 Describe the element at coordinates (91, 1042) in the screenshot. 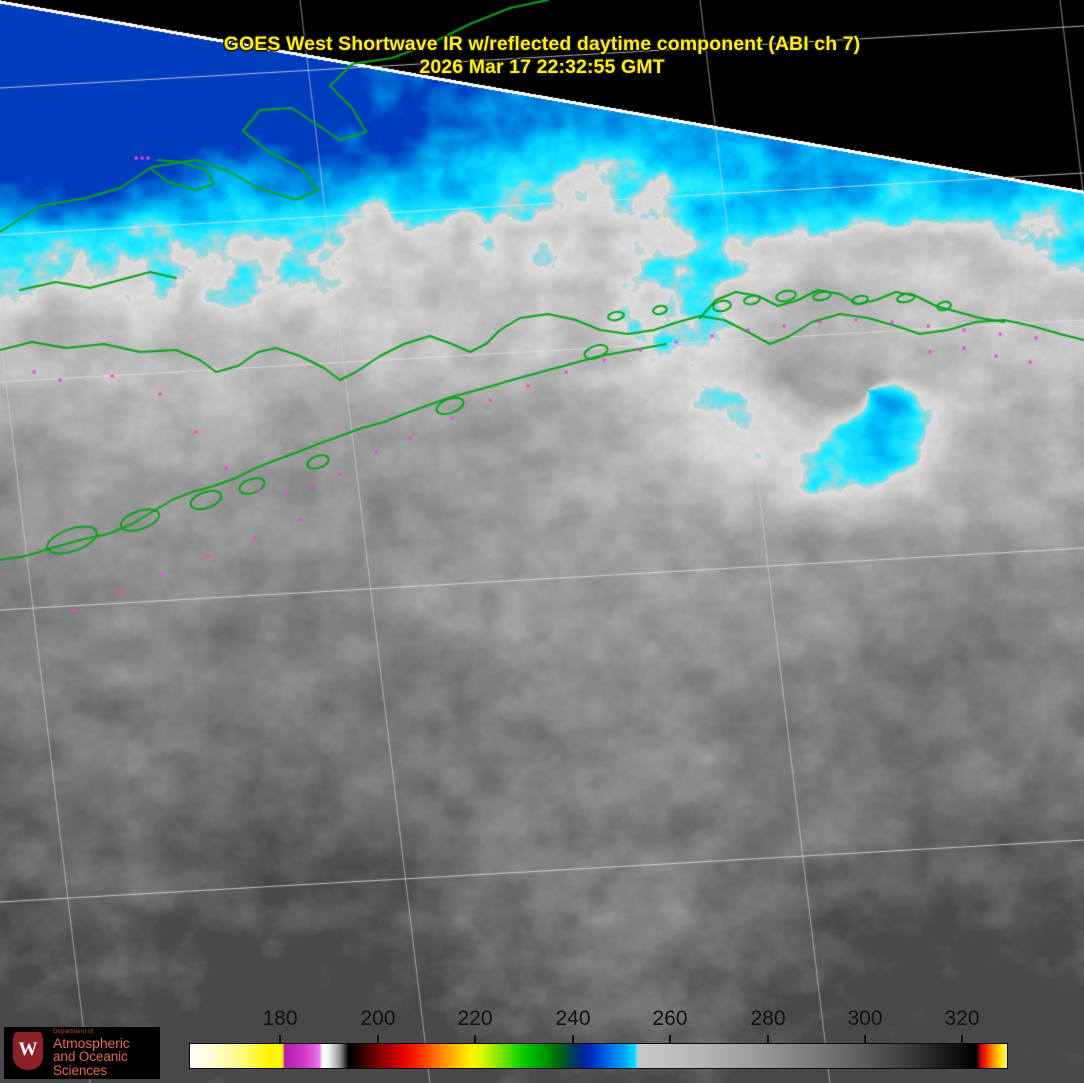

I see `logo-line-1: Atmospheric` at that location.